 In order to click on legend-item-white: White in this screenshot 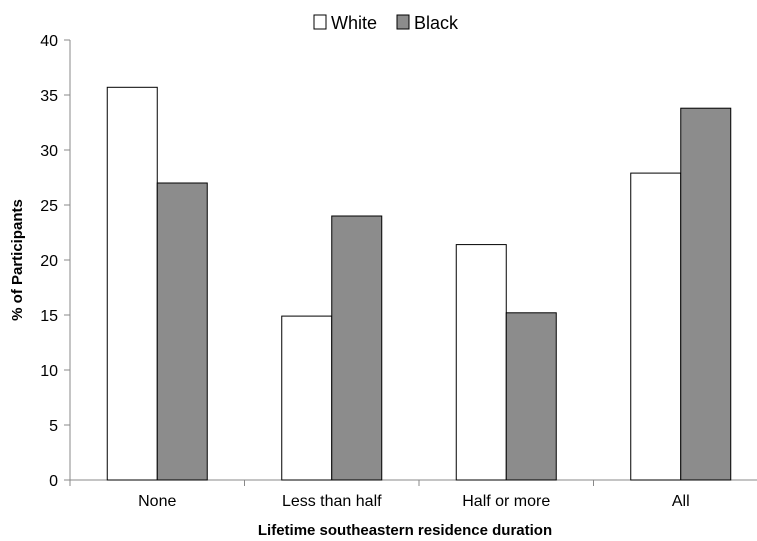, I will do `click(345, 23)`.